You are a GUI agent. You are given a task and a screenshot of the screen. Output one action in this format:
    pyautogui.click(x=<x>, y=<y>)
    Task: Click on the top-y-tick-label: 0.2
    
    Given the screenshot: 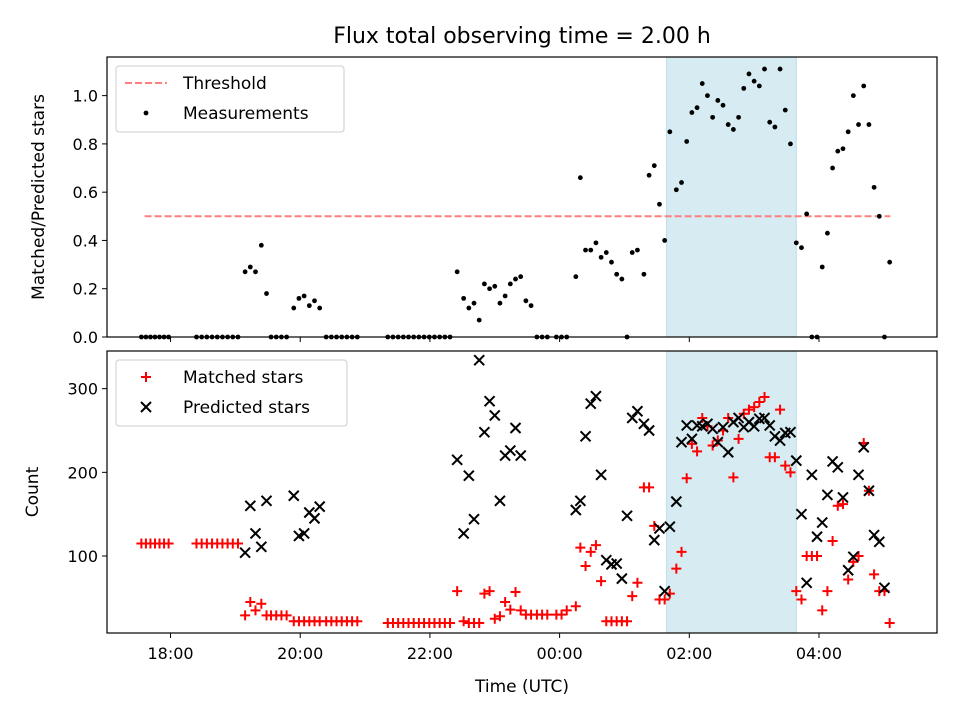 What is the action you would take?
    pyautogui.click(x=85, y=289)
    